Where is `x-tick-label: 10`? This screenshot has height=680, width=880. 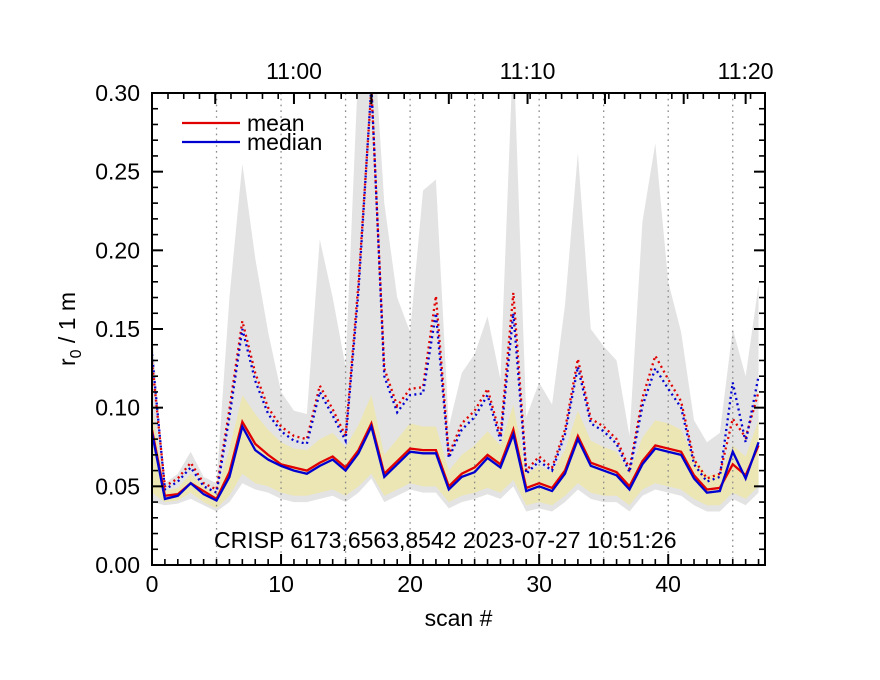 x-tick-label: 10 is located at coordinates (281, 584).